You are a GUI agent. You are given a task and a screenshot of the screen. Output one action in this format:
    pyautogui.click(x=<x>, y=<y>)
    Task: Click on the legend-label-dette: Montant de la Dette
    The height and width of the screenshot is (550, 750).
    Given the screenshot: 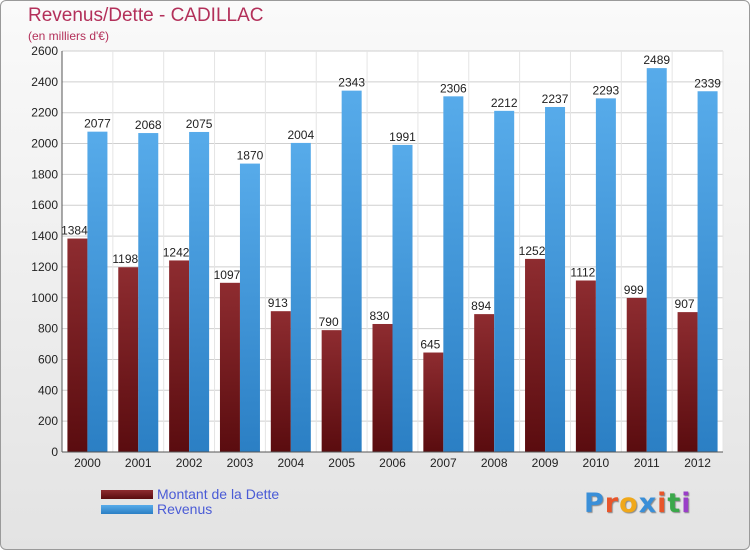 What is the action you would take?
    pyautogui.click(x=218, y=494)
    